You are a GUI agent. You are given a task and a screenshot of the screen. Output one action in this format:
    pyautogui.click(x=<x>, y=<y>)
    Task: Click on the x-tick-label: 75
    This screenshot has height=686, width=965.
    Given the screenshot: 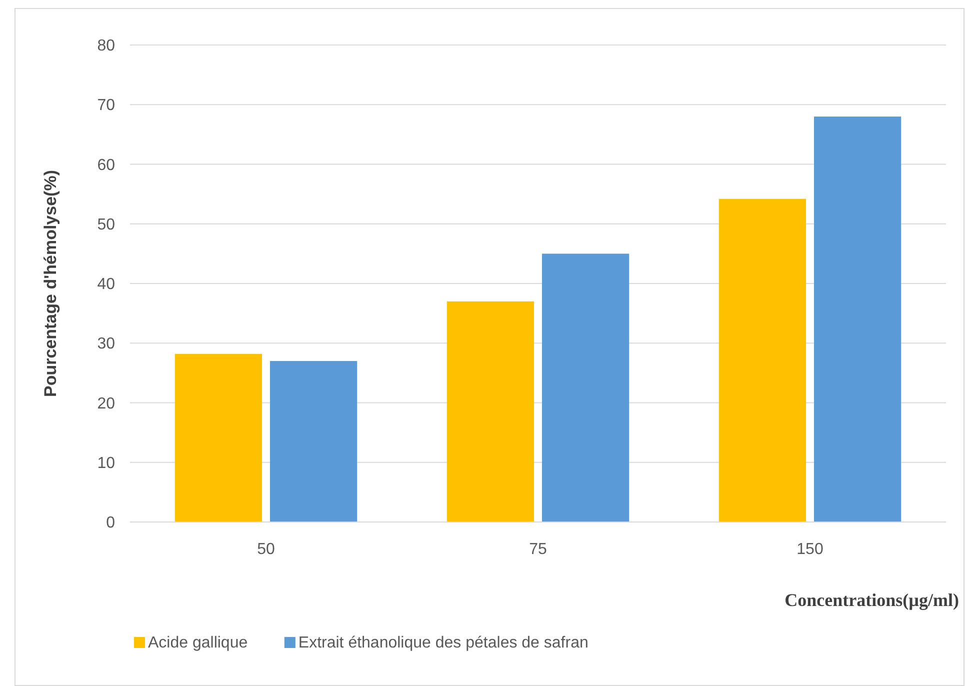 What is the action you would take?
    pyautogui.click(x=538, y=549)
    